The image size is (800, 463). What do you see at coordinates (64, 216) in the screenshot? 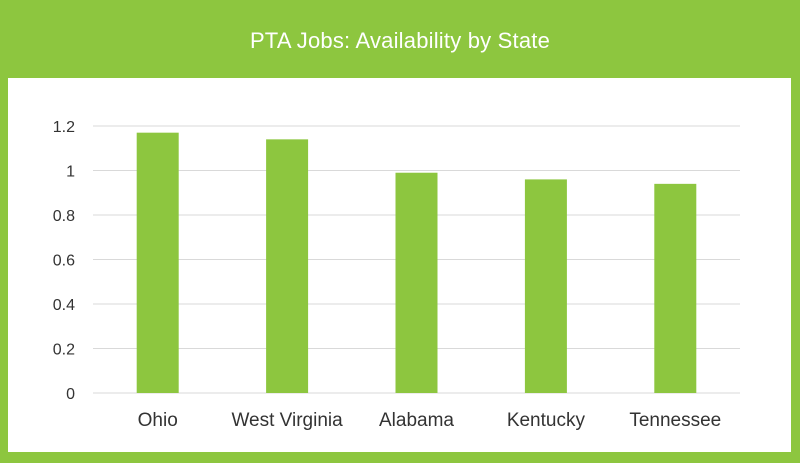
I see `y-tick-label: 0.8` at bounding box center [64, 216].